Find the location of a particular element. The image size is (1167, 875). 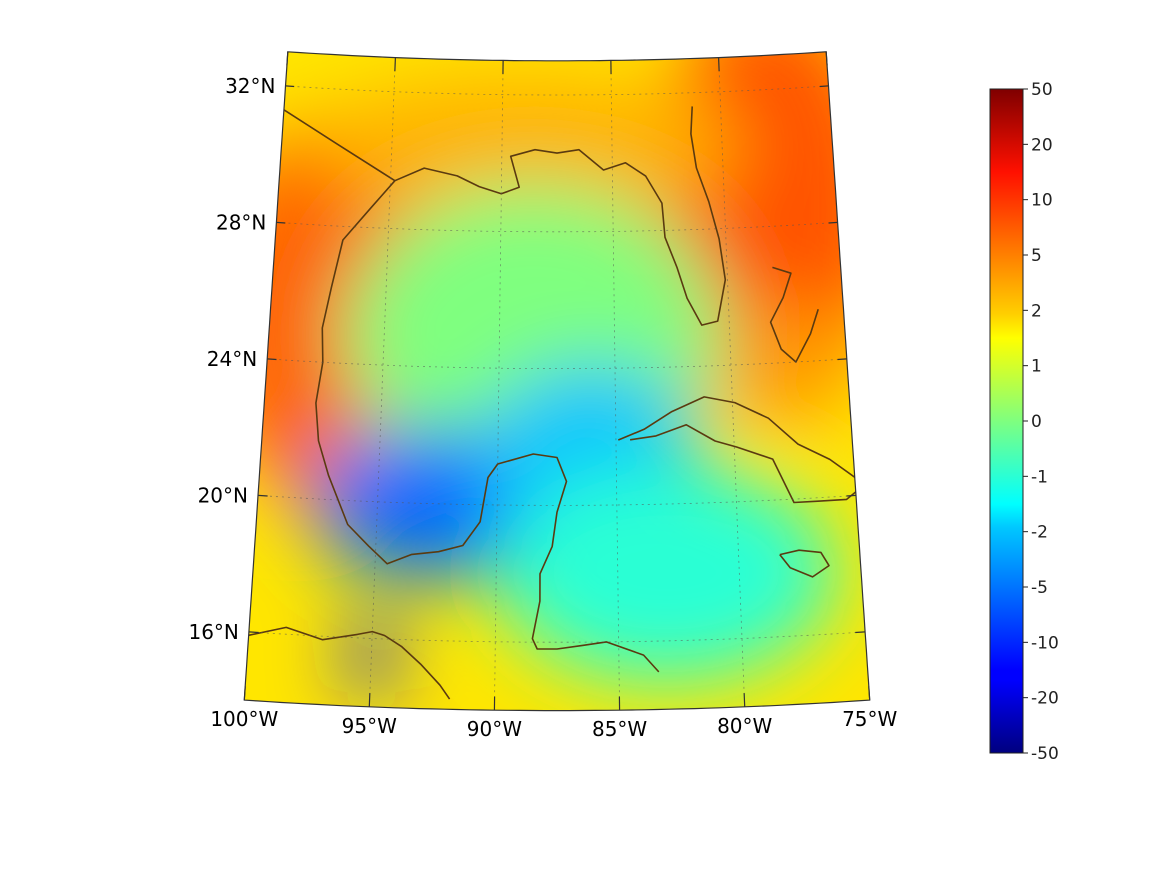

lon-tick-label: 85°W is located at coordinates (619, 729).